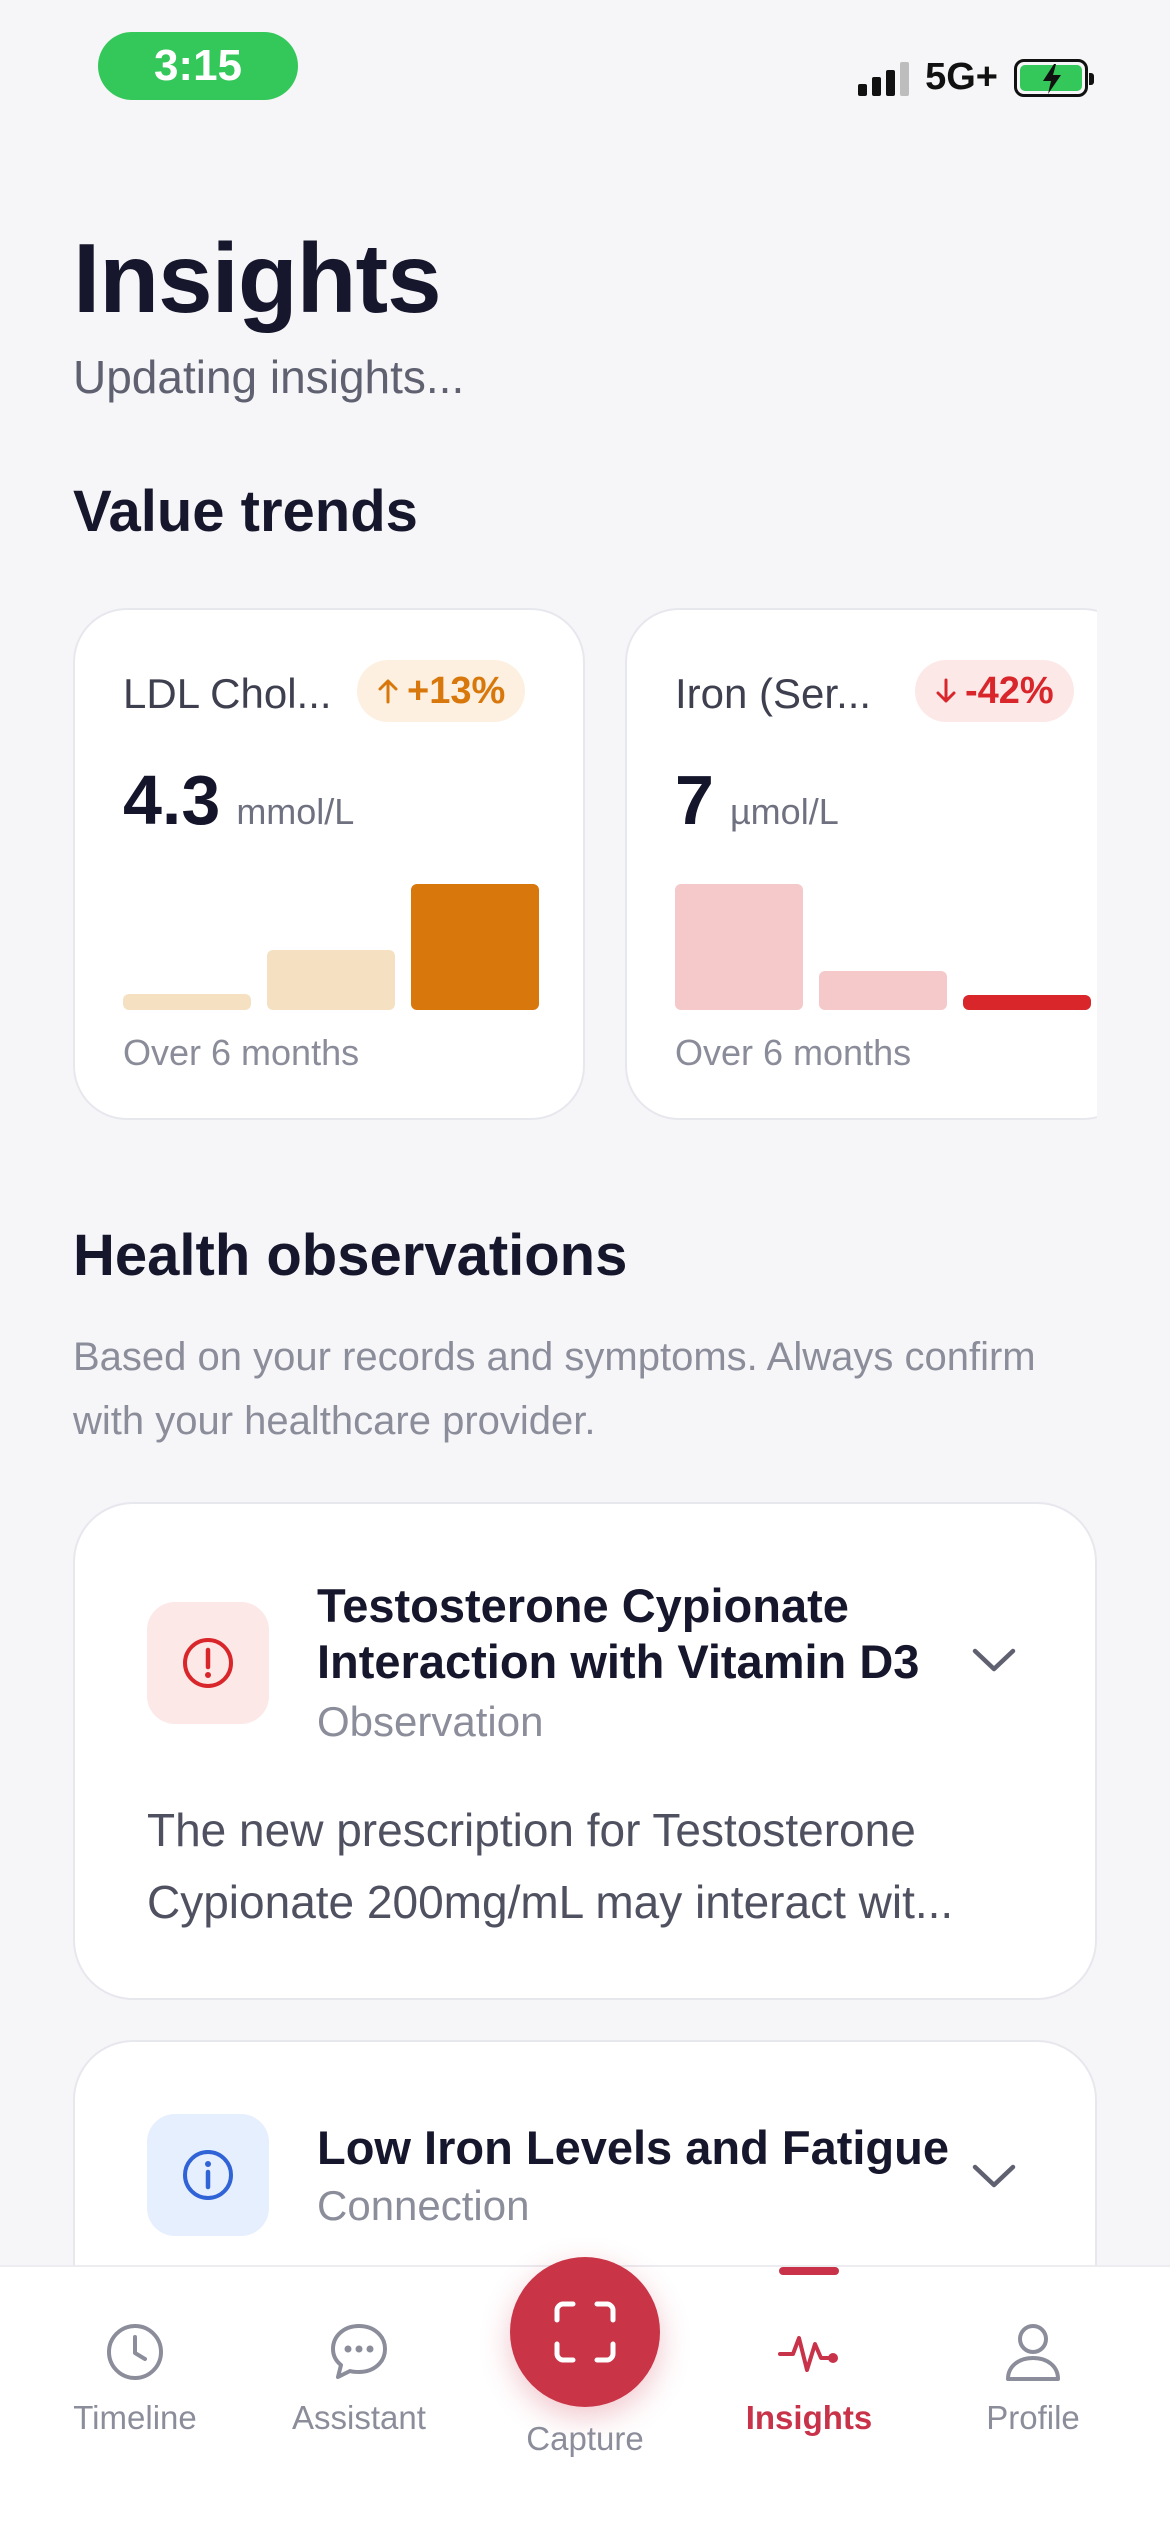 The image size is (1170, 2532). I want to click on scan-icon, so click(585, 2332).